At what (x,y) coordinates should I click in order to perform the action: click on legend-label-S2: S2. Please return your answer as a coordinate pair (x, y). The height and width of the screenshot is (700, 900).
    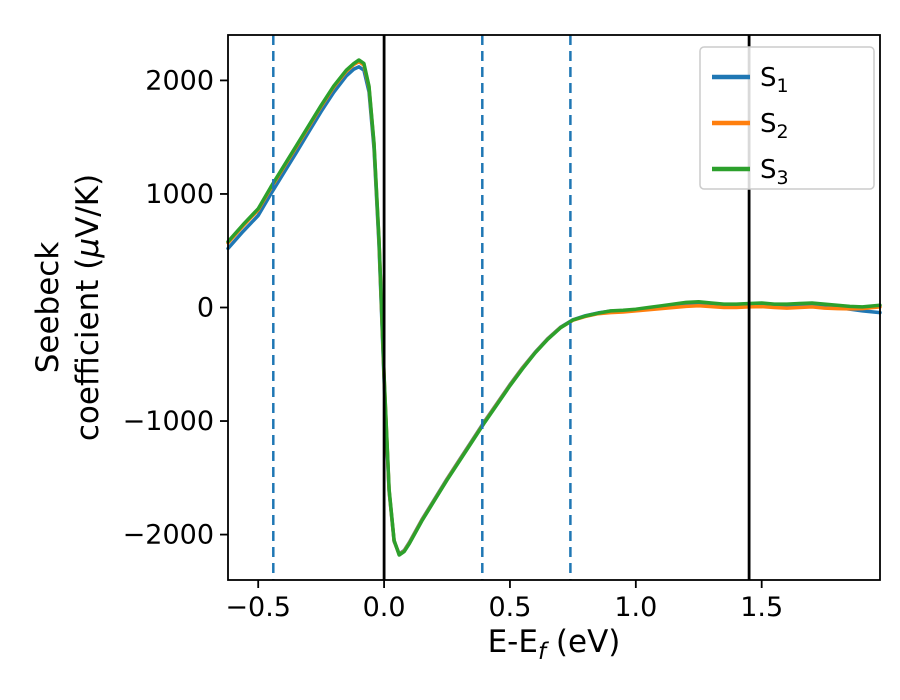
    Looking at the image, I should click on (774, 126).